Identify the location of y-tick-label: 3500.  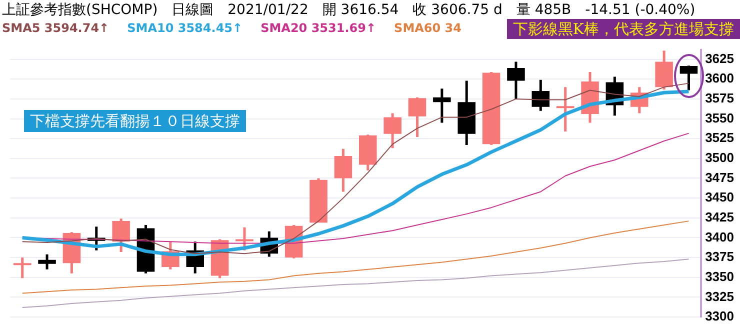
(719, 157).